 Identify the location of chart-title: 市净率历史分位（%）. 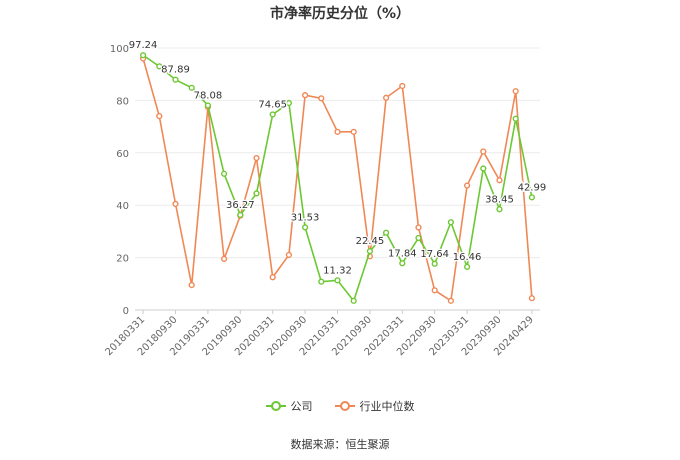
(340, 14).